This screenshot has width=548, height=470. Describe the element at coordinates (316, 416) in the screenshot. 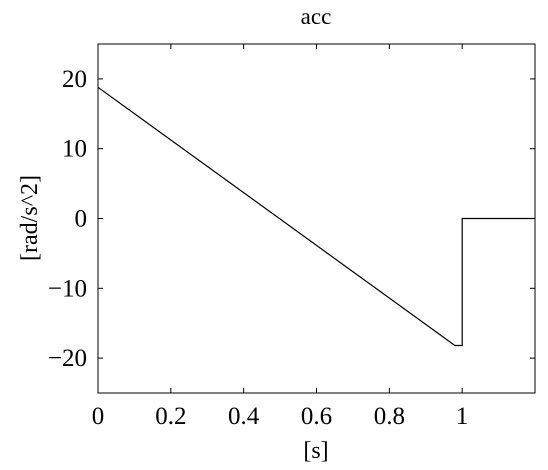

I see `x-tick-label: 0.6` at that location.